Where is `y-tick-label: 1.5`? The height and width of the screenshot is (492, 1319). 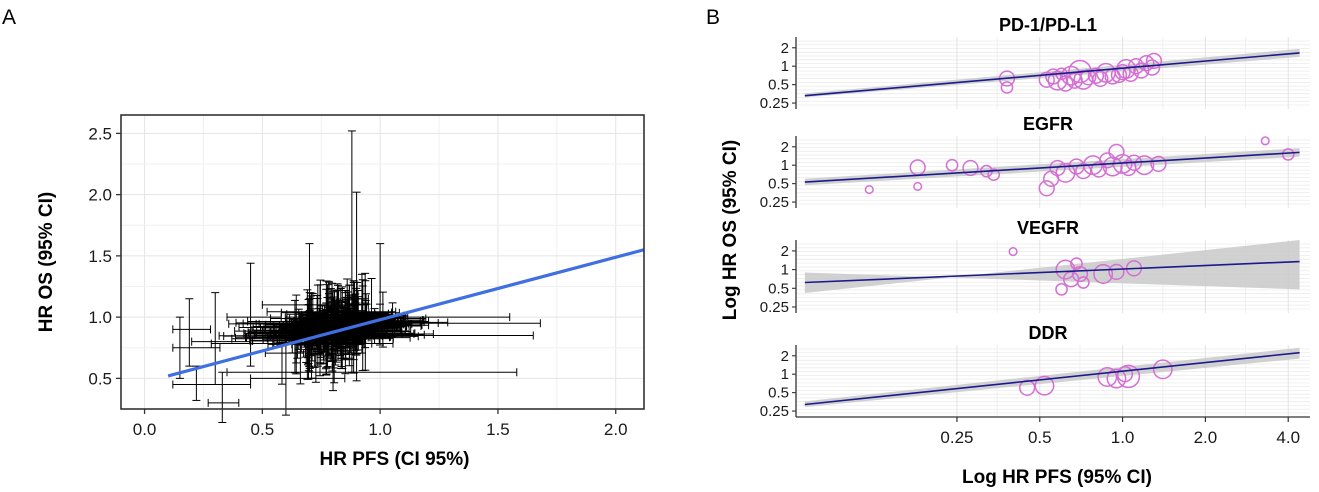 y-tick-label: 1.5 is located at coordinates (100, 256).